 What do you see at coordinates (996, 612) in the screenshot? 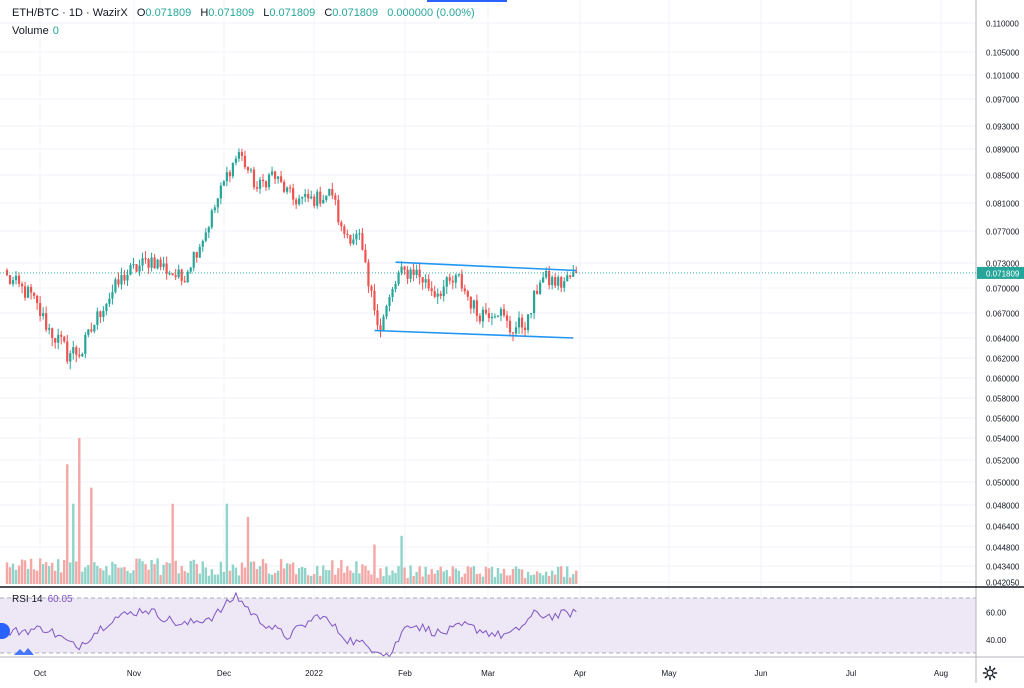
I see `rsi-tick-label: 60.00` at bounding box center [996, 612].